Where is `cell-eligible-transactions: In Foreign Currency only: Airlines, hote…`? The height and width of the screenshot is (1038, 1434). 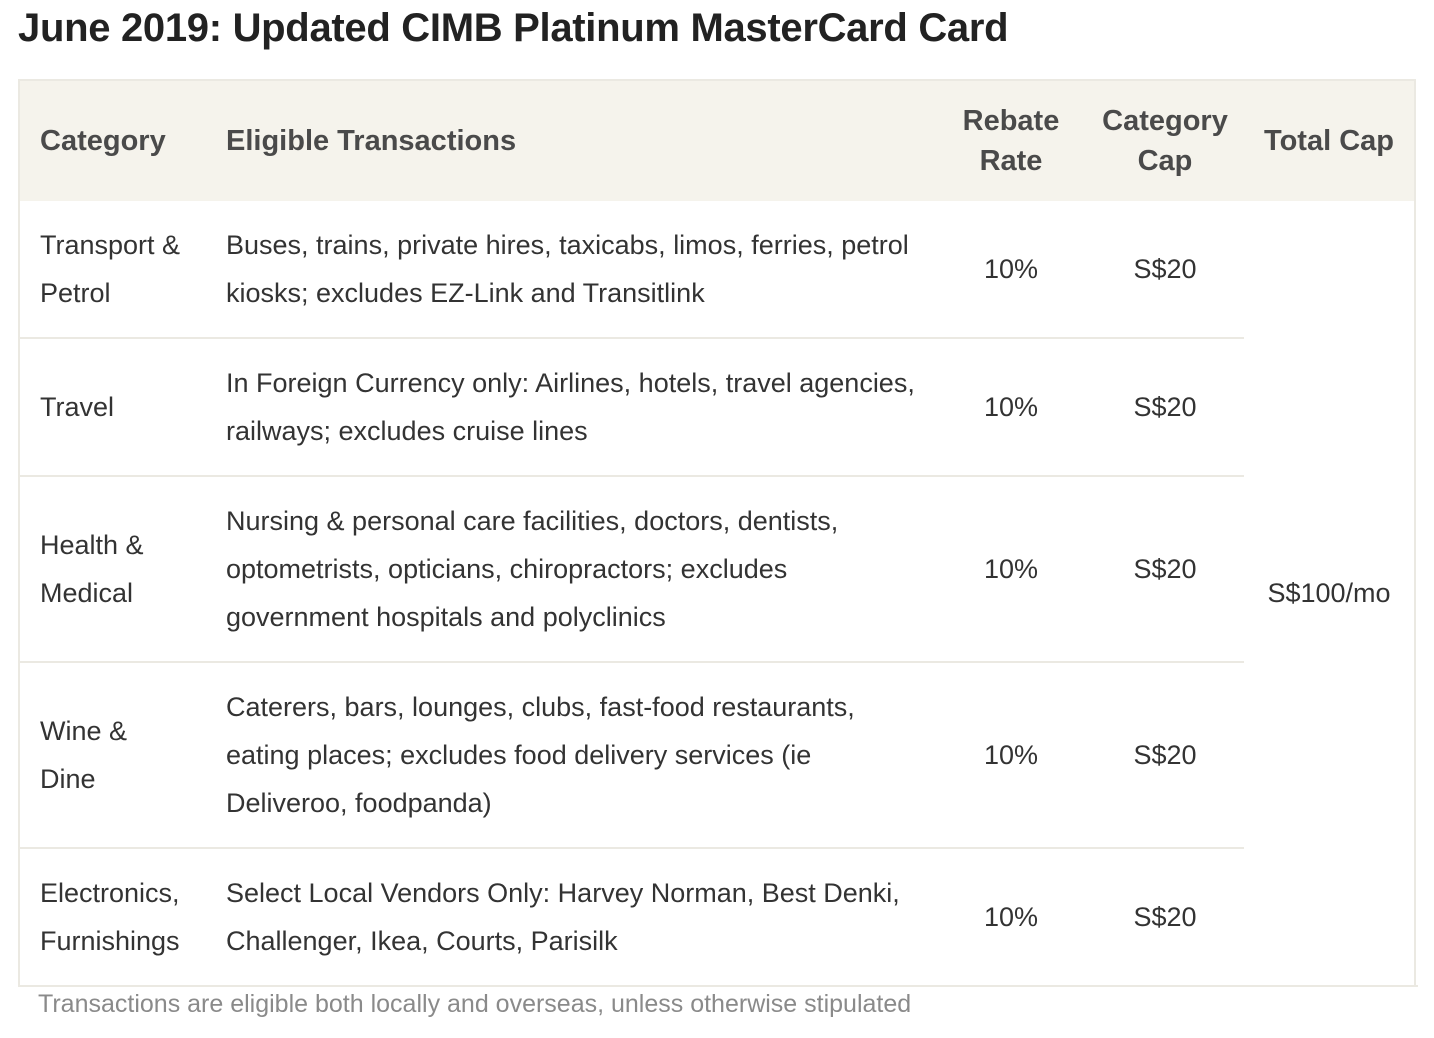 cell-eligible-transactions: In Foreign Currency only: Airlines, hote… is located at coordinates (571, 407).